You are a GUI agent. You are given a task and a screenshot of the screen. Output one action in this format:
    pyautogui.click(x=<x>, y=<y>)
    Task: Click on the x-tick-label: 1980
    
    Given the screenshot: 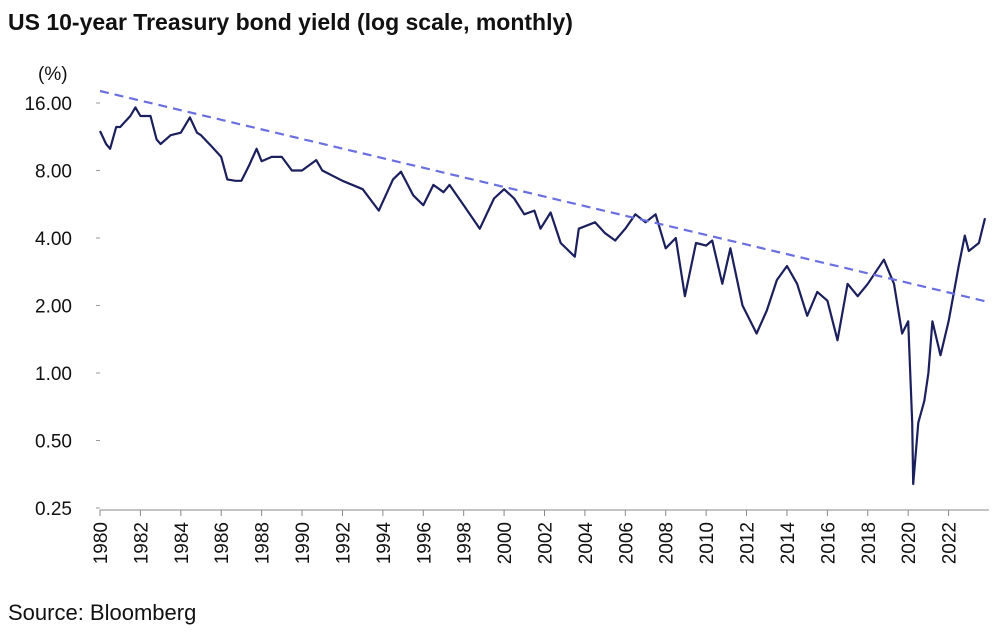 What is the action you would take?
    pyautogui.click(x=101, y=543)
    